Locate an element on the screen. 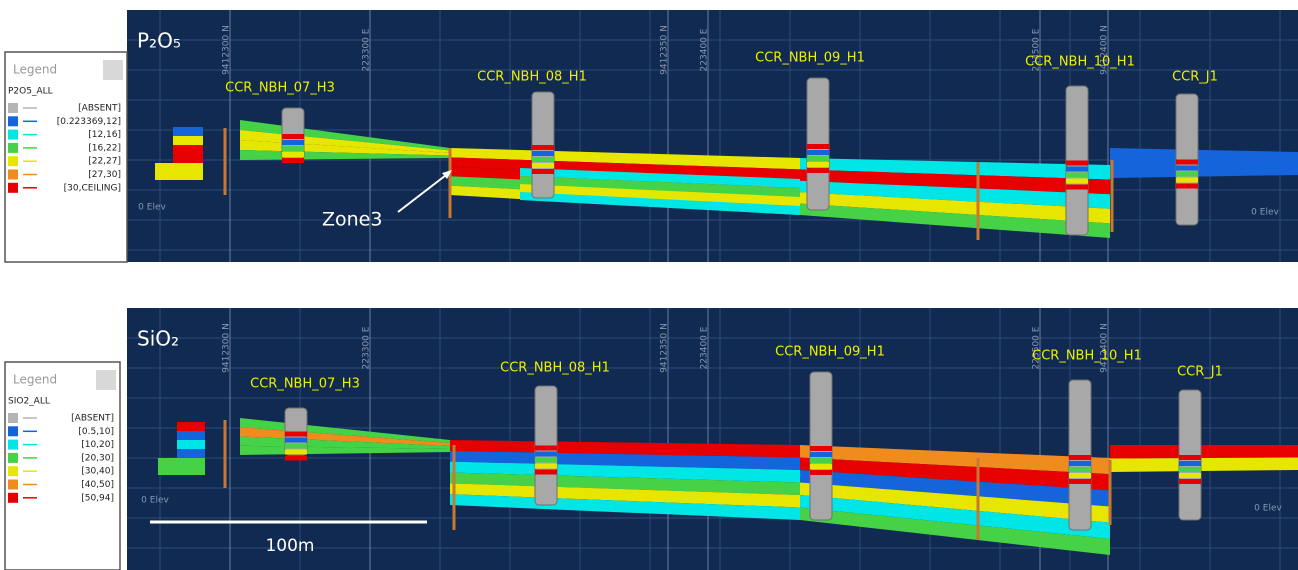 This screenshot has height=570, width=1298. legend-label: [10,20] is located at coordinates (97, 445).